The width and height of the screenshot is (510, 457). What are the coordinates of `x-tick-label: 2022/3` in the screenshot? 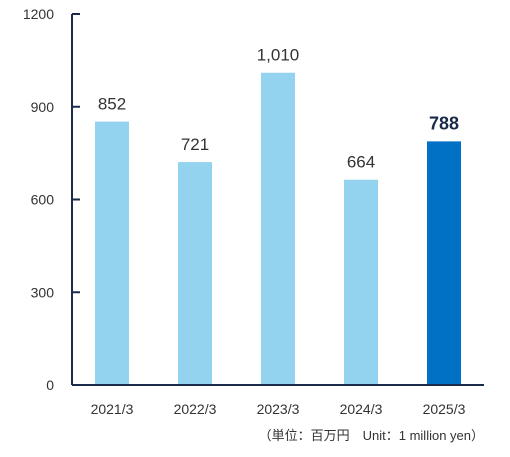 It's located at (195, 409).